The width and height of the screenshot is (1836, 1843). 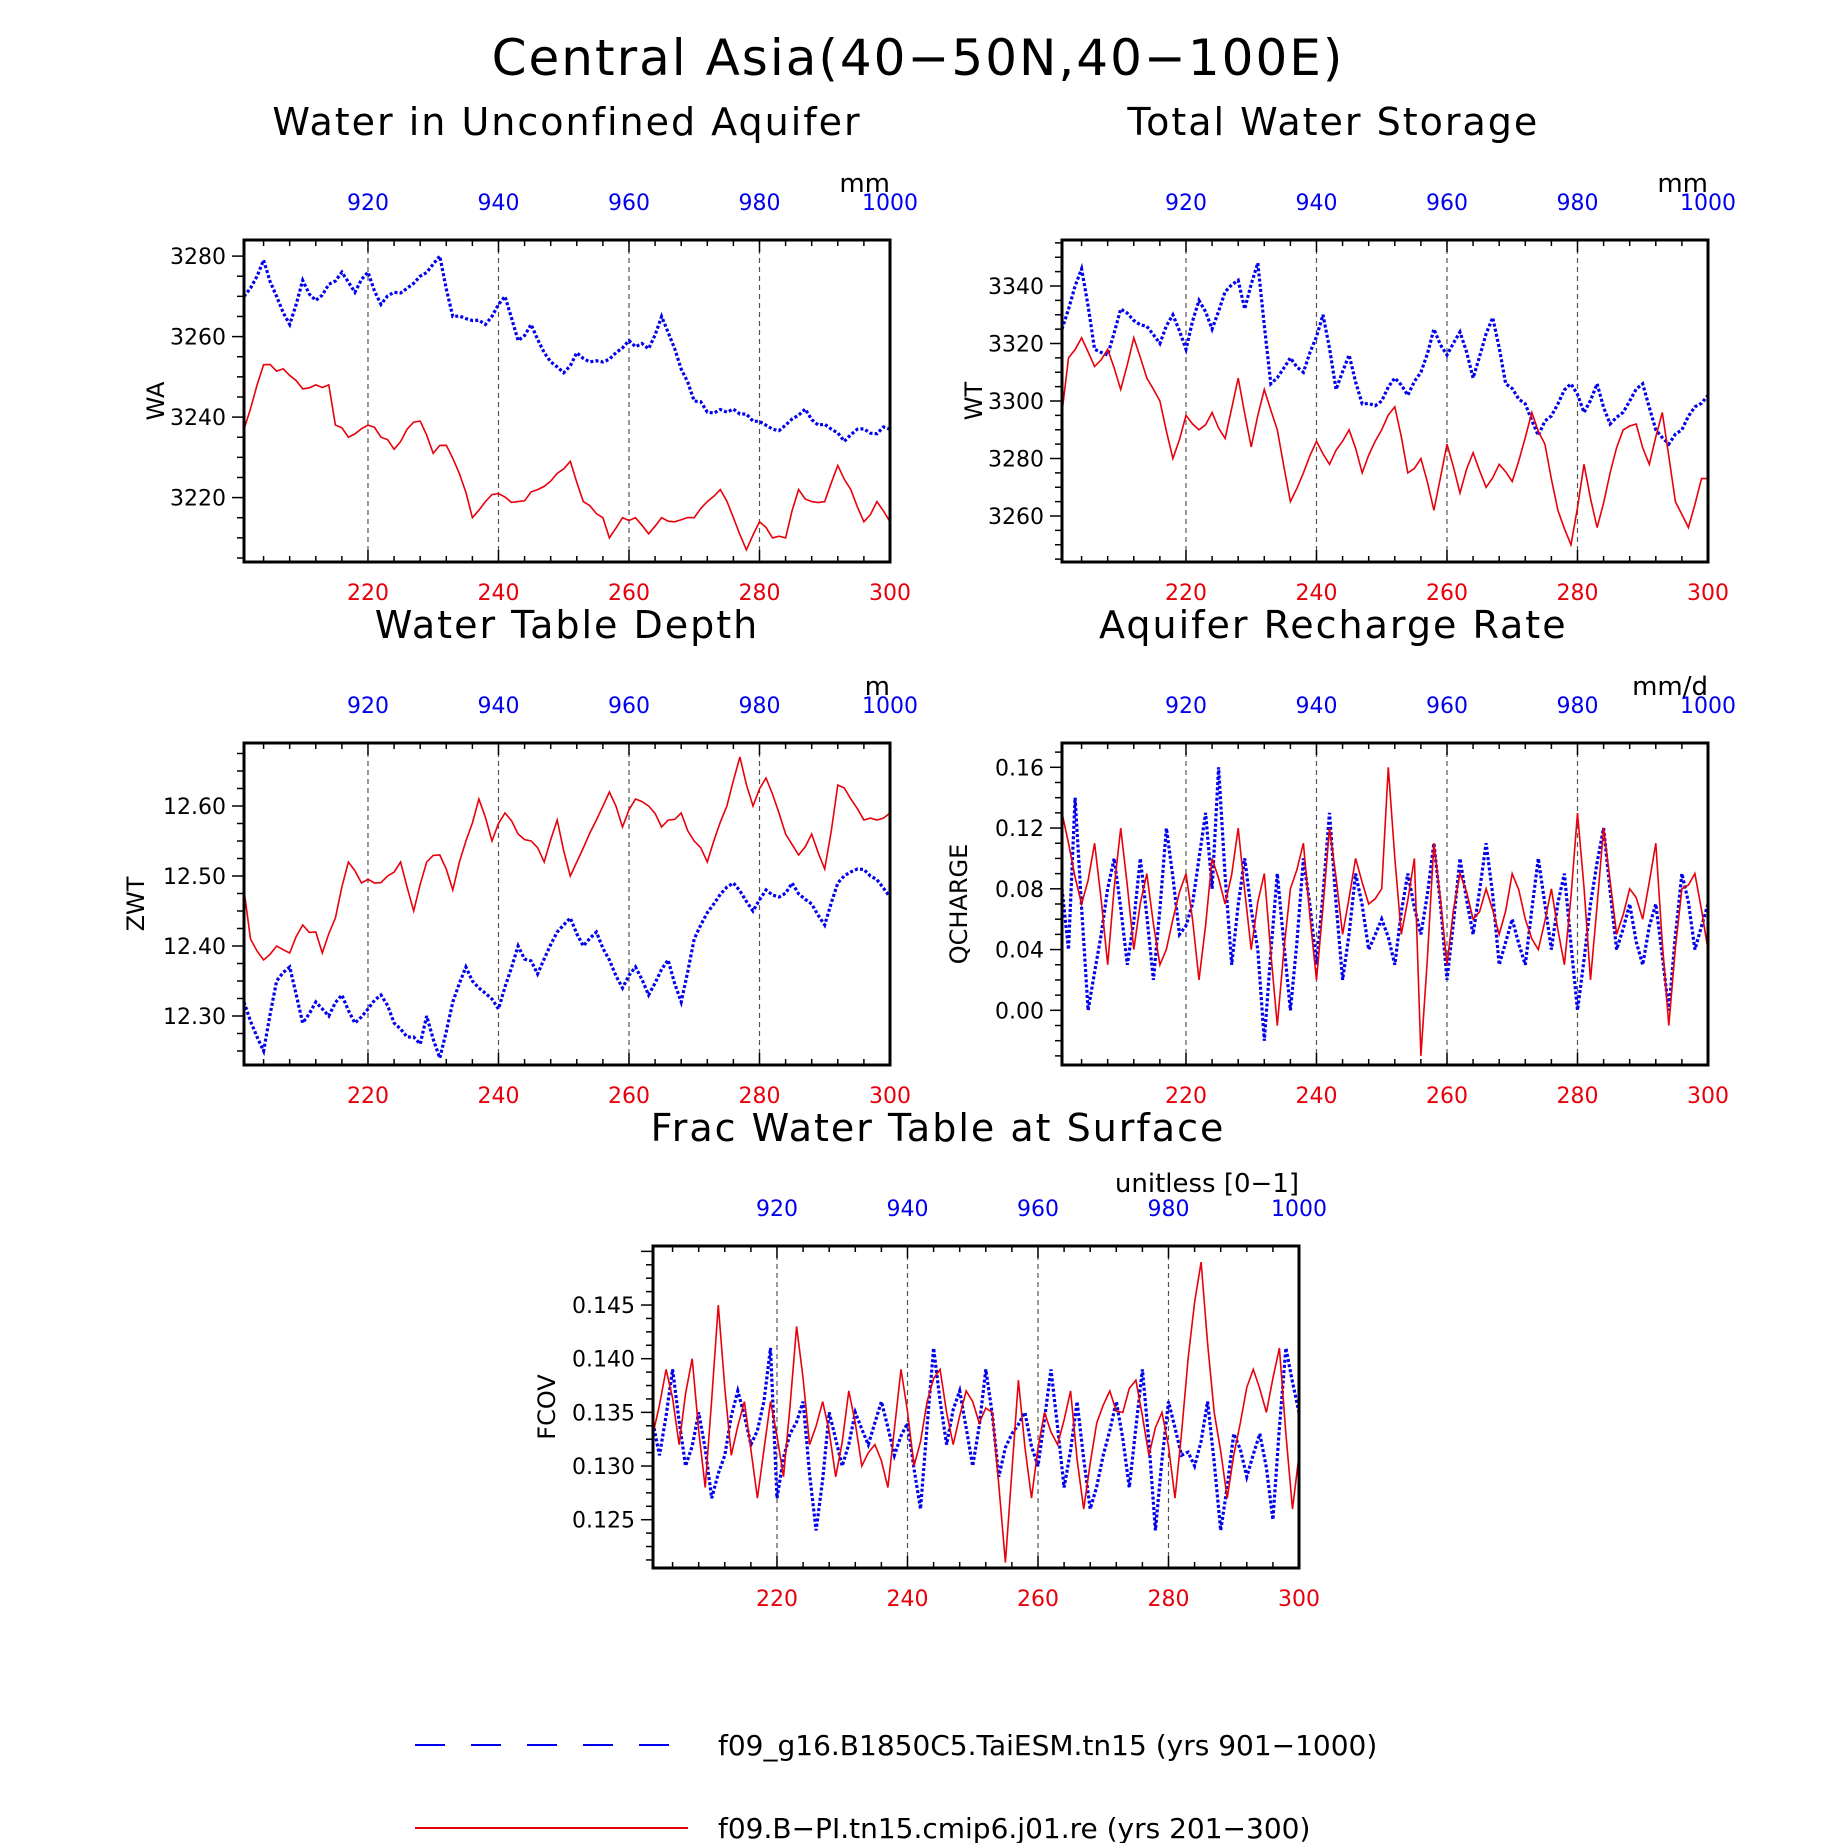 I want to click on y-tick-label: 0.125, so click(x=603, y=1521).